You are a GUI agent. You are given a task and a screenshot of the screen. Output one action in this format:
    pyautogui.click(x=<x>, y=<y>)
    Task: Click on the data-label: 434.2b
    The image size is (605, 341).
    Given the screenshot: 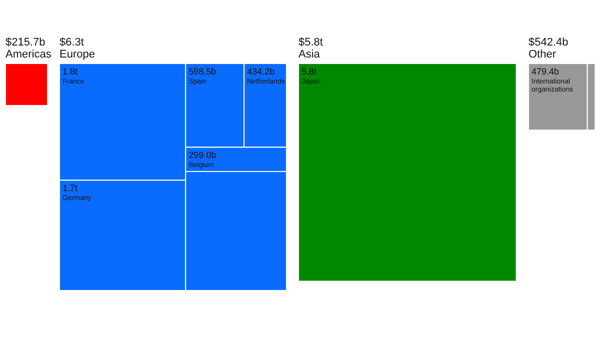 What is the action you would take?
    pyautogui.click(x=261, y=71)
    